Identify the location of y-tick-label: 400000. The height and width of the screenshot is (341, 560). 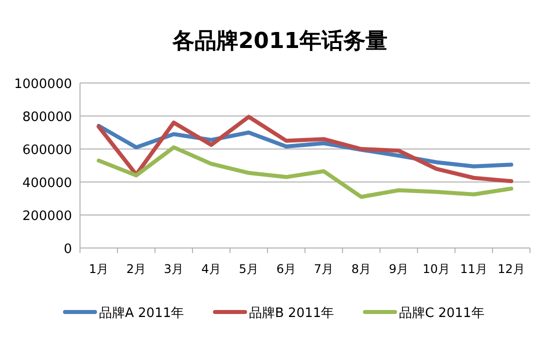
(47, 183).